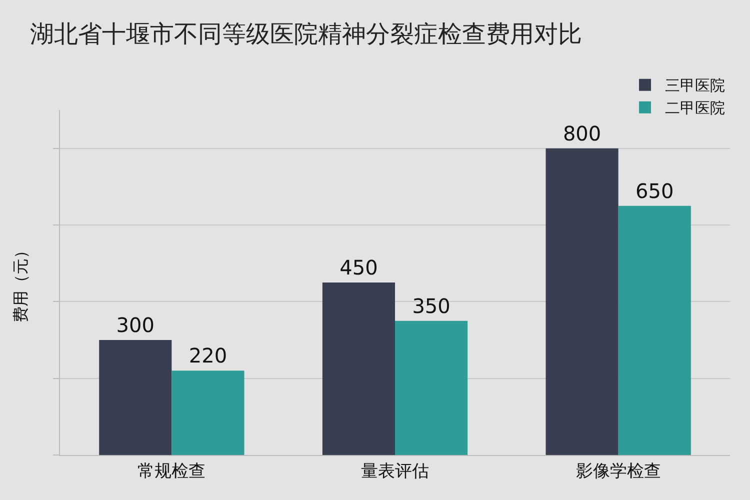  I want to click on data-label: 350, so click(431, 306).